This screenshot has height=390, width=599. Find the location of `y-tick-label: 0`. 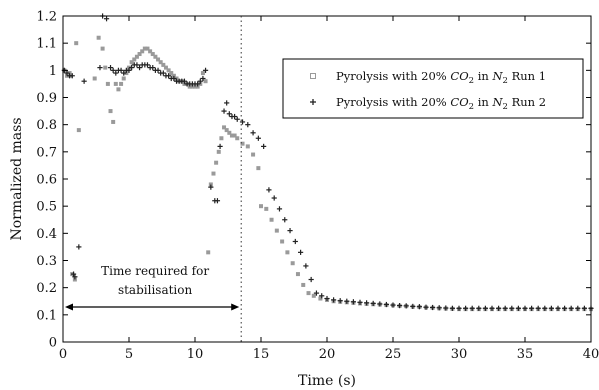

y-tick-label: 0 is located at coordinates (53, 343).